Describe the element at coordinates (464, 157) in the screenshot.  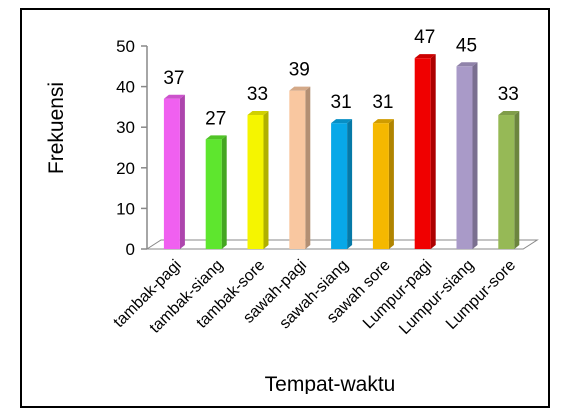
I see `bar-lumpur-siang` at that location.